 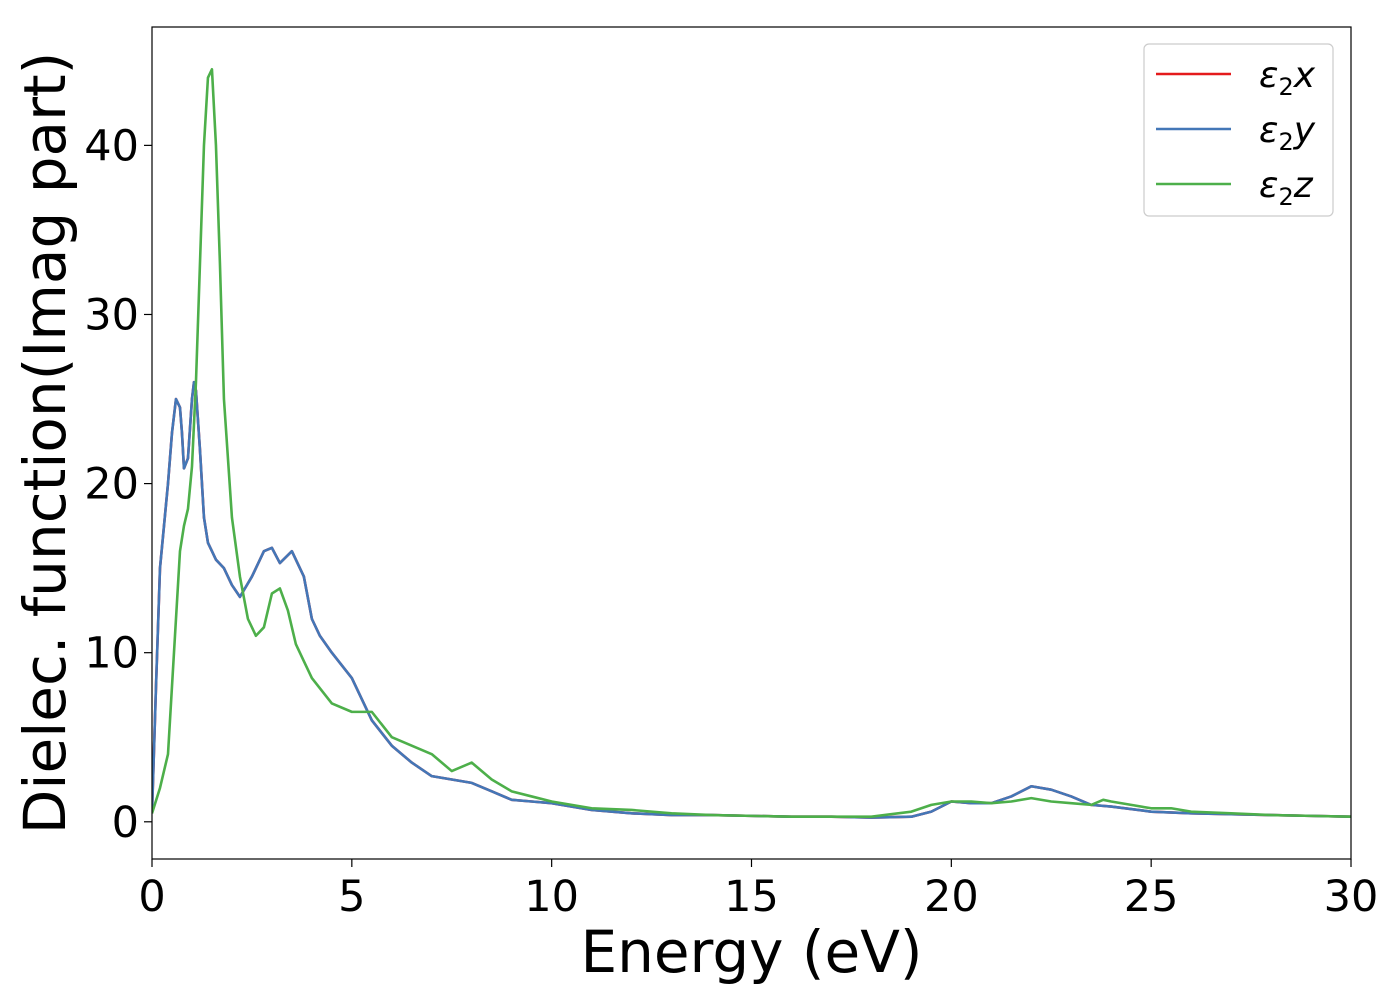 I want to click on x-tick-label: 30, so click(x=1351, y=897).